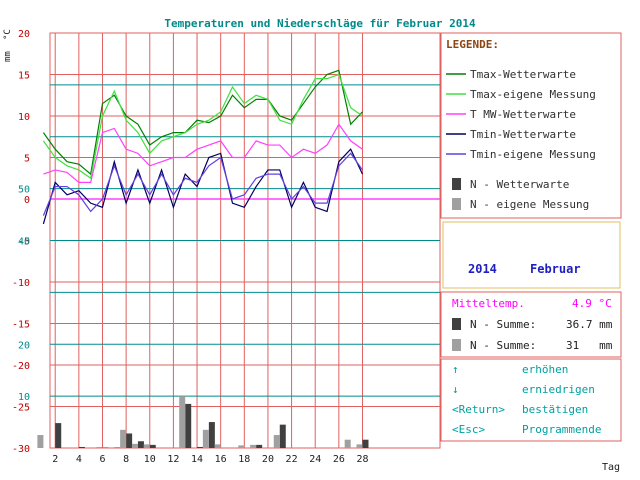  What do you see at coordinates (503, 345) in the screenshot?
I see `sum2-label: N - Summe:` at bounding box center [503, 345].